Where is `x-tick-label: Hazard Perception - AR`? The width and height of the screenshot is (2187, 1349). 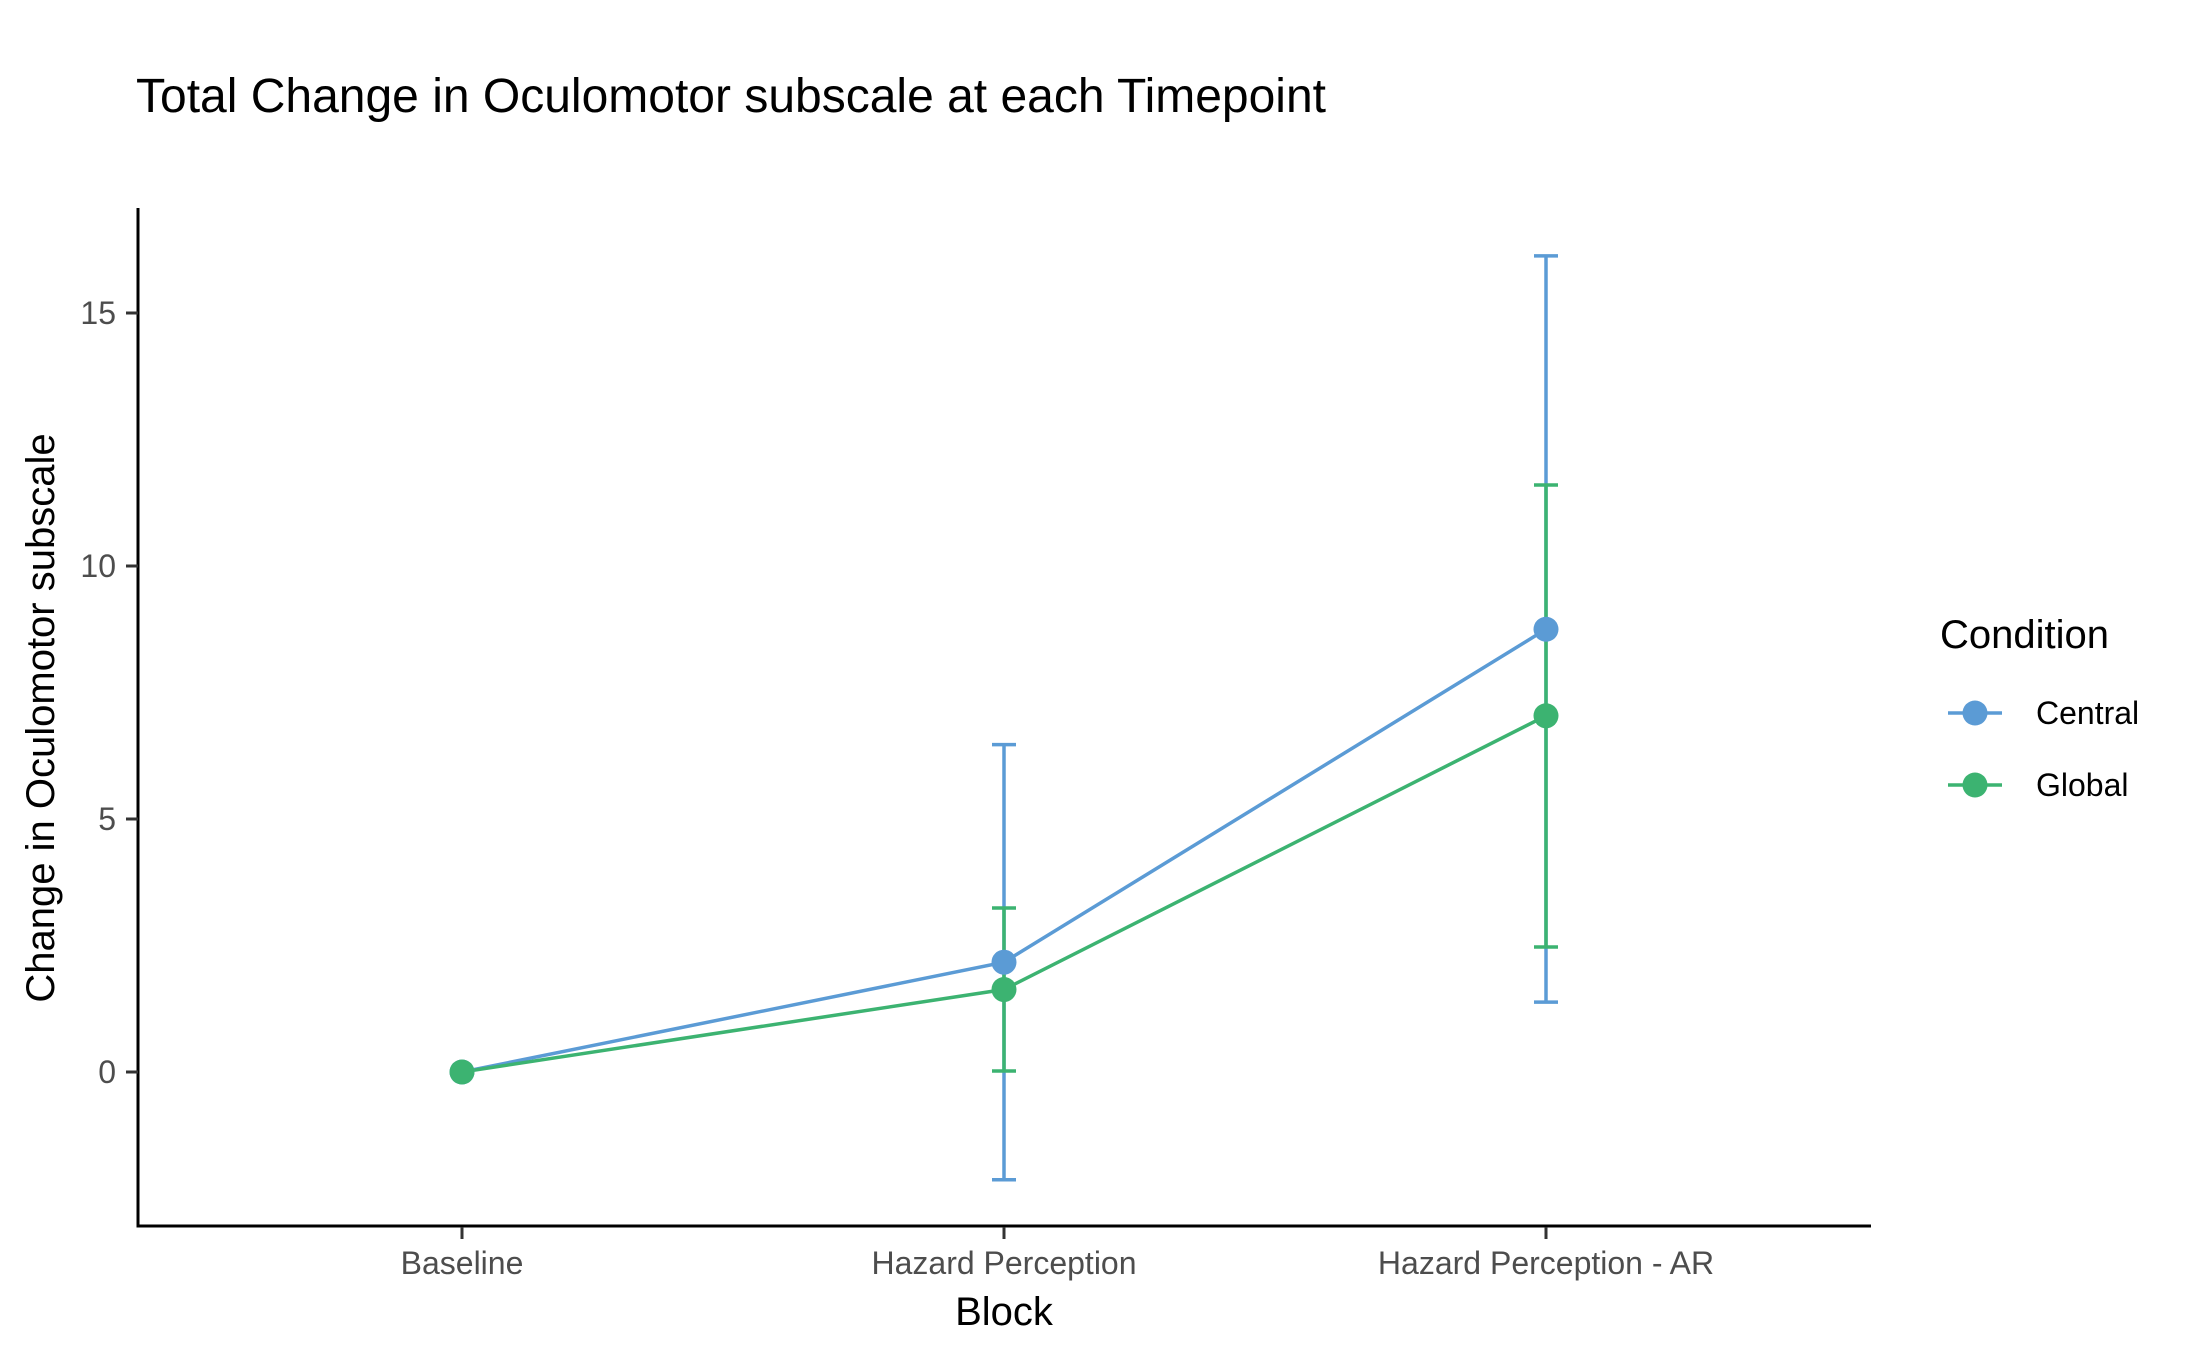 x-tick-label: Hazard Perception - AR is located at coordinates (1546, 1263).